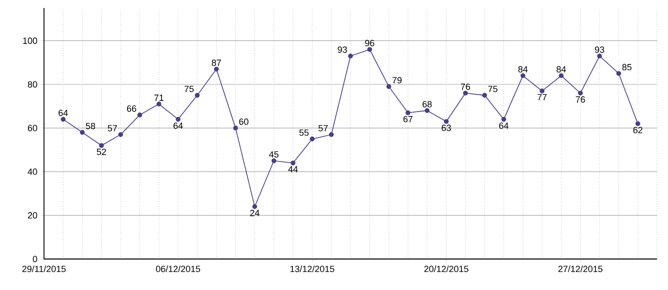 This screenshot has width=668, height=290. Describe the element at coordinates (33, 215) in the screenshot. I see `y-tick-label: 20` at that location.